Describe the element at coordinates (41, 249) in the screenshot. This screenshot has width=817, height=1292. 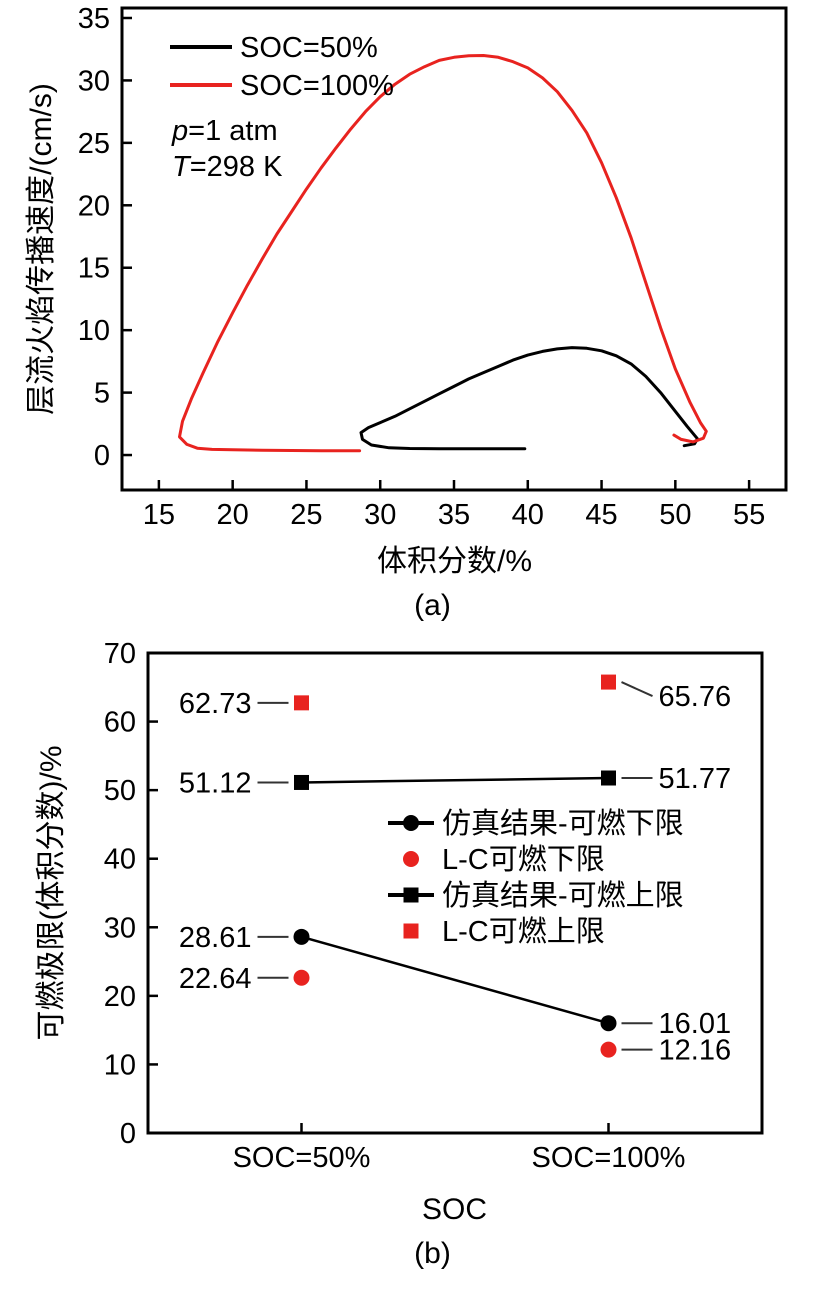
I see `chart-a-ylabel: 层流火焰传播速度/(cm/s)` at that location.